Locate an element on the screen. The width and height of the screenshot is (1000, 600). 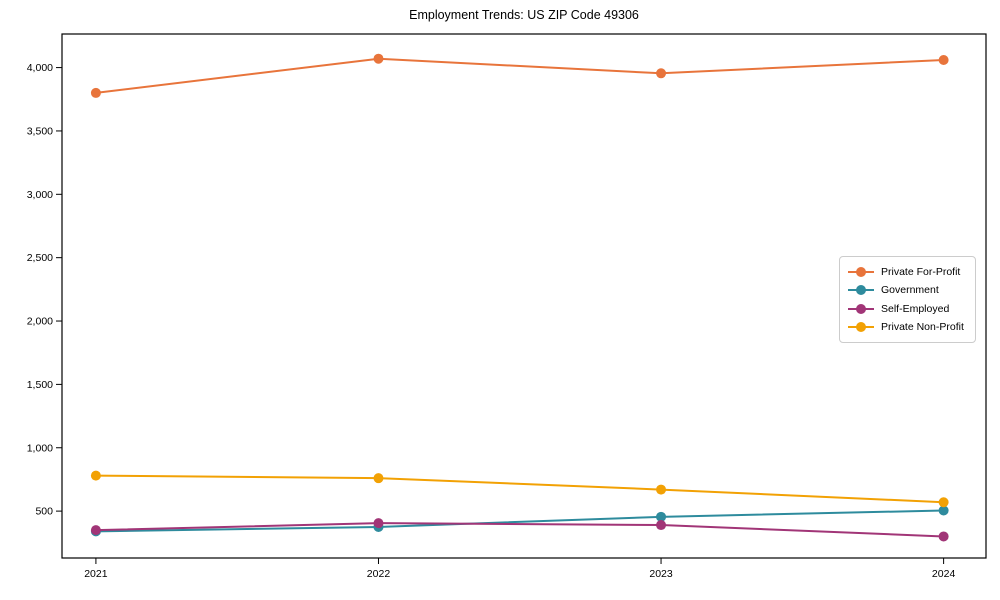
legend-item-private-non-profit: Private Non-Profit is located at coordinates (907, 327).